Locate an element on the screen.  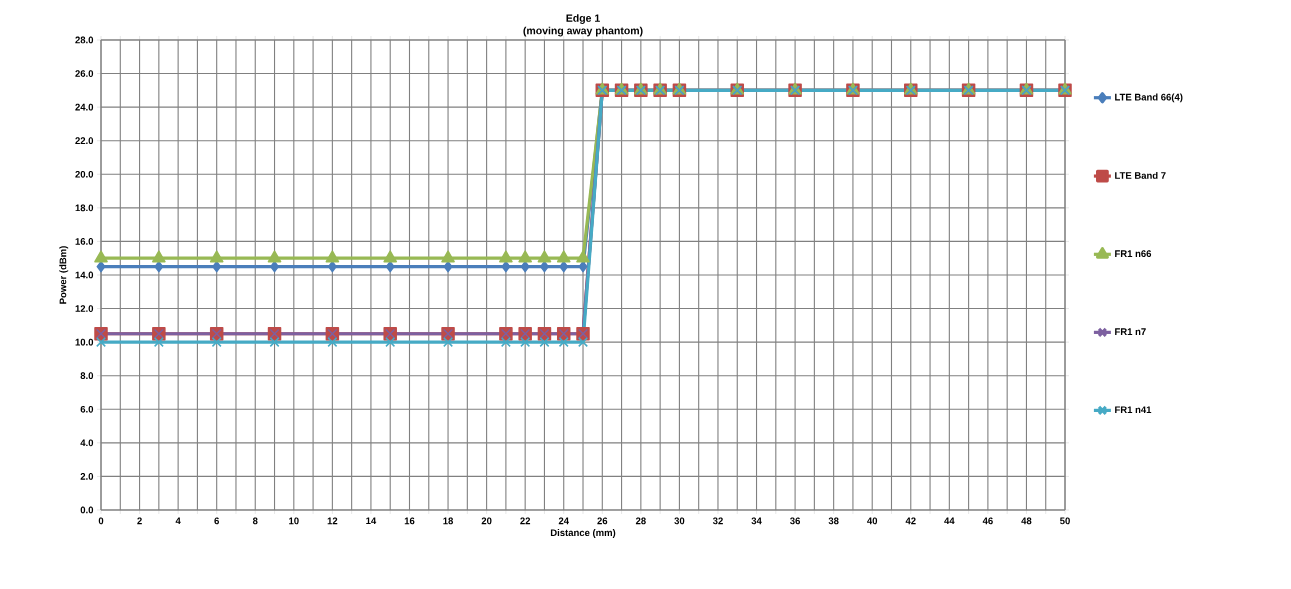
y-tick-label: 8.0 is located at coordinates (87, 376).